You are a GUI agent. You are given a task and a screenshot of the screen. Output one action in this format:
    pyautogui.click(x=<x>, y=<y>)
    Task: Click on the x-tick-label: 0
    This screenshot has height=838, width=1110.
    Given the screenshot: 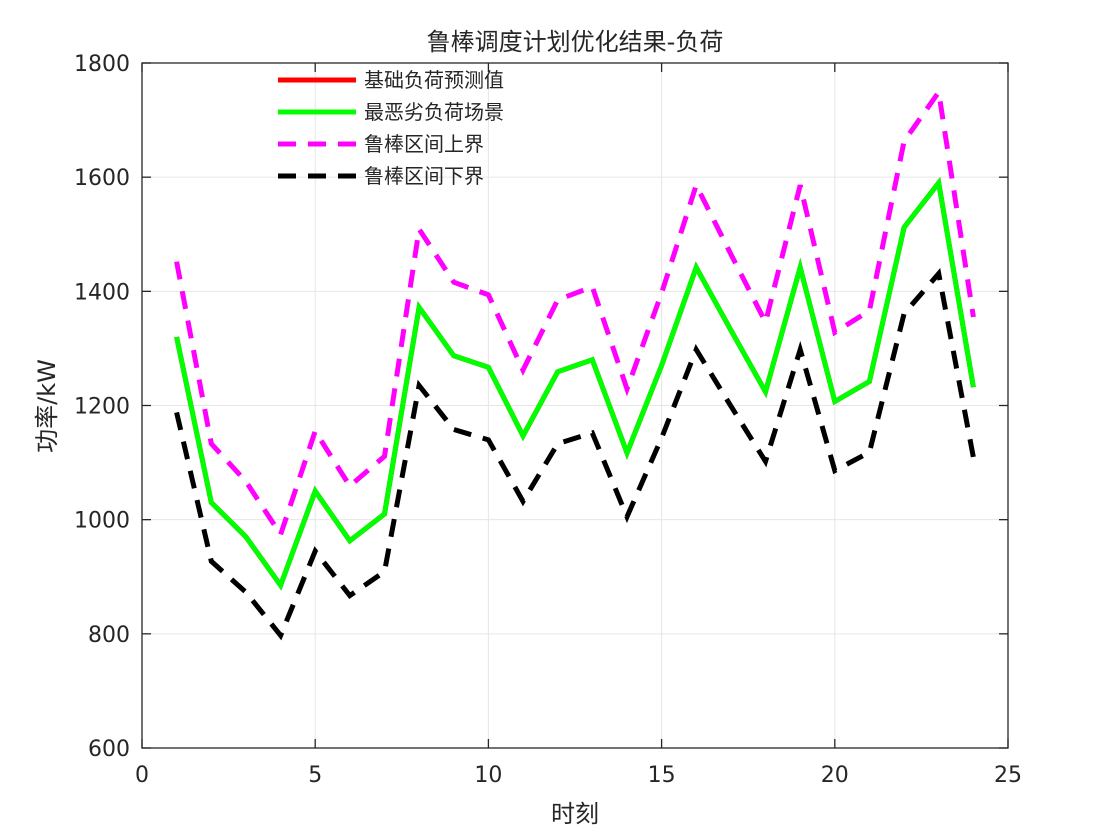 What is the action you would take?
    pyautogui.click(x=142, y=775)
    